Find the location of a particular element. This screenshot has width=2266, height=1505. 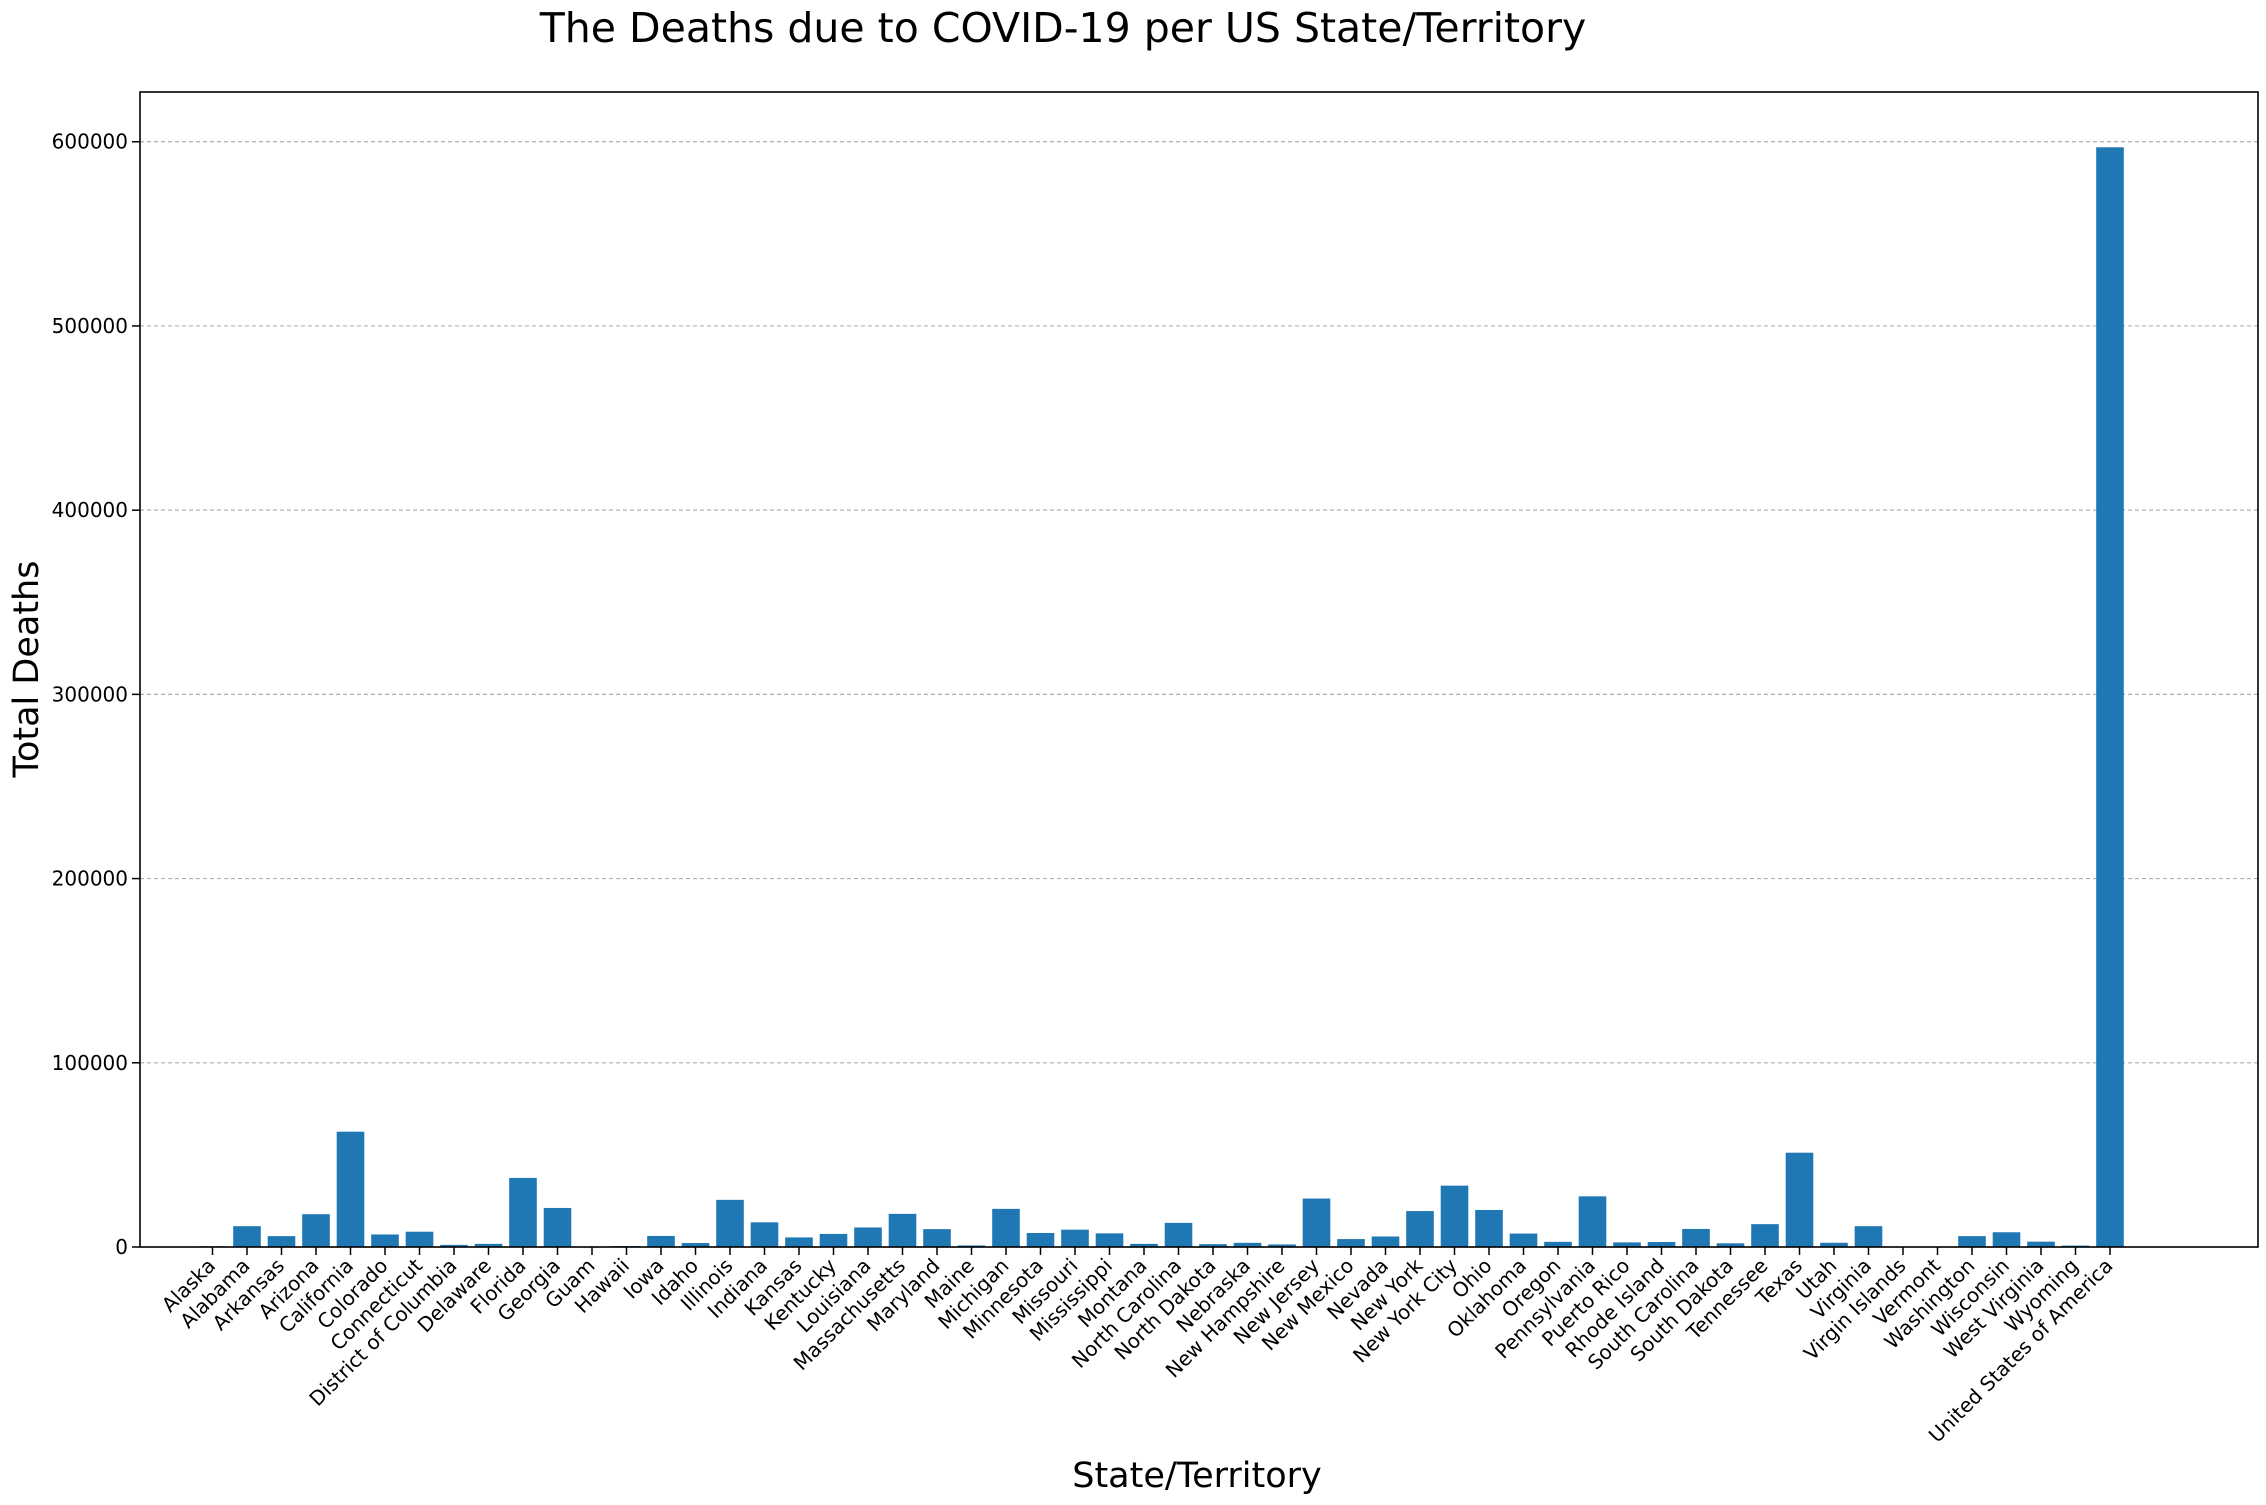

y-axis-label: Total Deaths is located at coordinates (27, 670).